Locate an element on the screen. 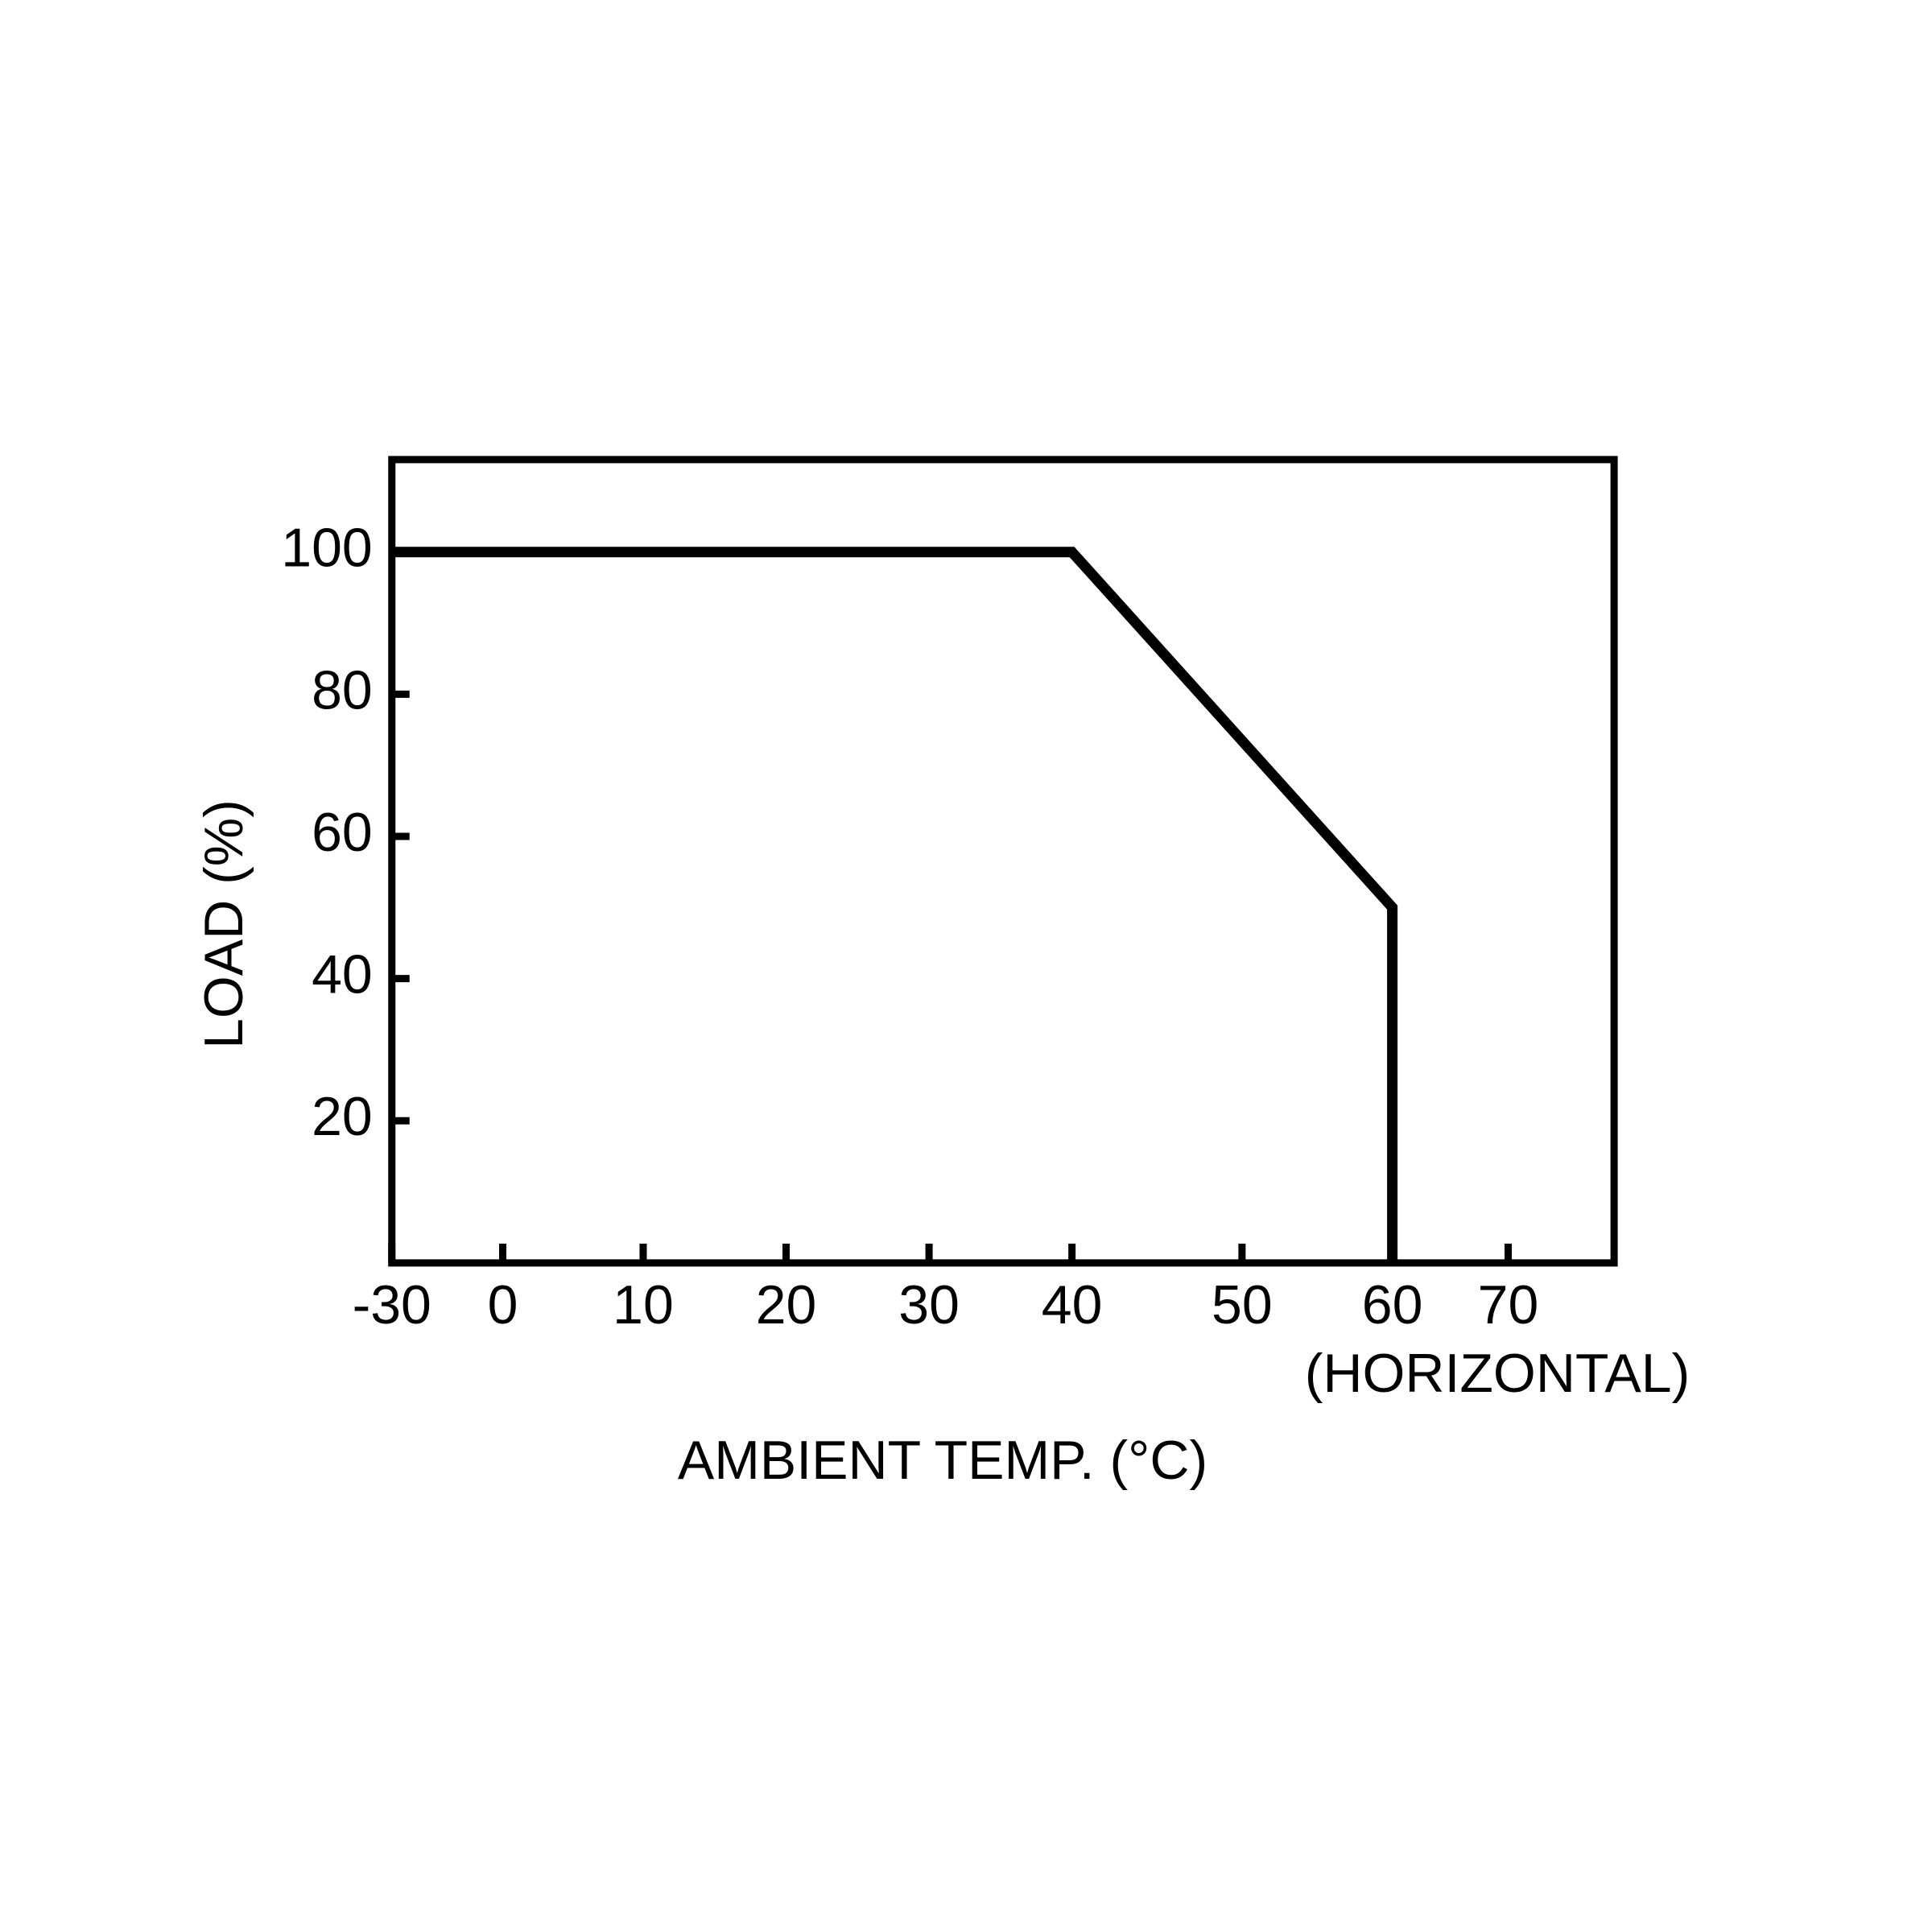  y-tick-label: 100 is located at coordinates (326, 548).